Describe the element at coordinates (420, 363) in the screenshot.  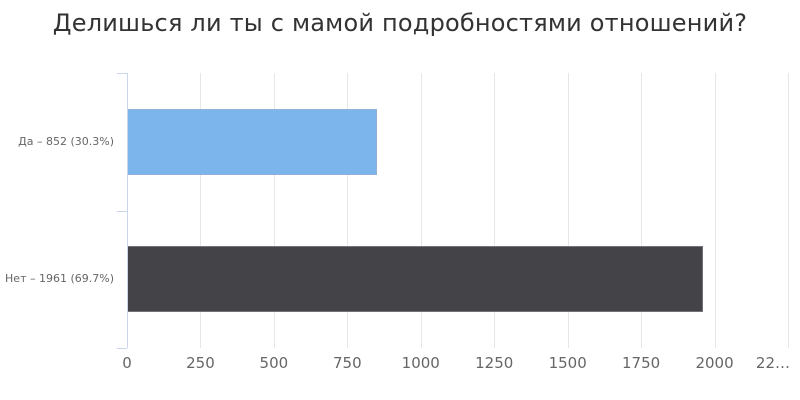
I see `value-axis-label: 1000` at that location.